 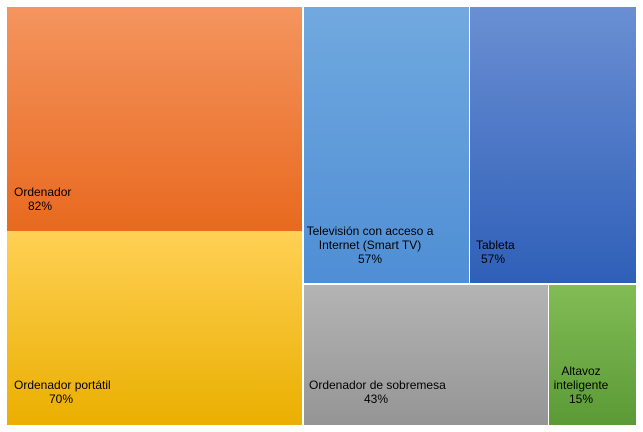 I want to click on tile-value-ordenador-portatil: 70%, so click(x=61, y=399).